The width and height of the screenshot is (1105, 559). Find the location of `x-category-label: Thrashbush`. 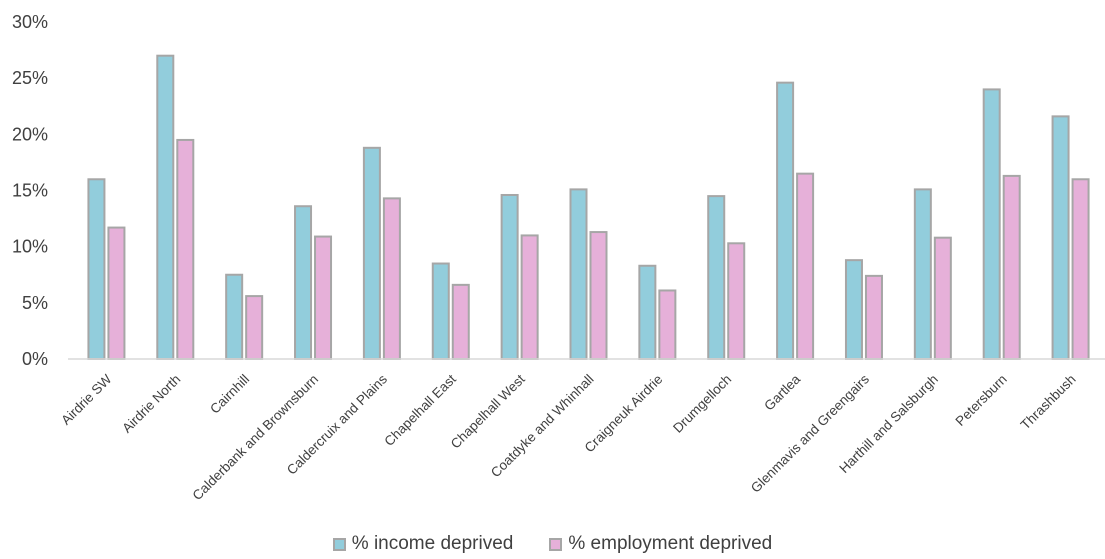

x-category-label: Thrashbush is located at coordinates (1048, 402).